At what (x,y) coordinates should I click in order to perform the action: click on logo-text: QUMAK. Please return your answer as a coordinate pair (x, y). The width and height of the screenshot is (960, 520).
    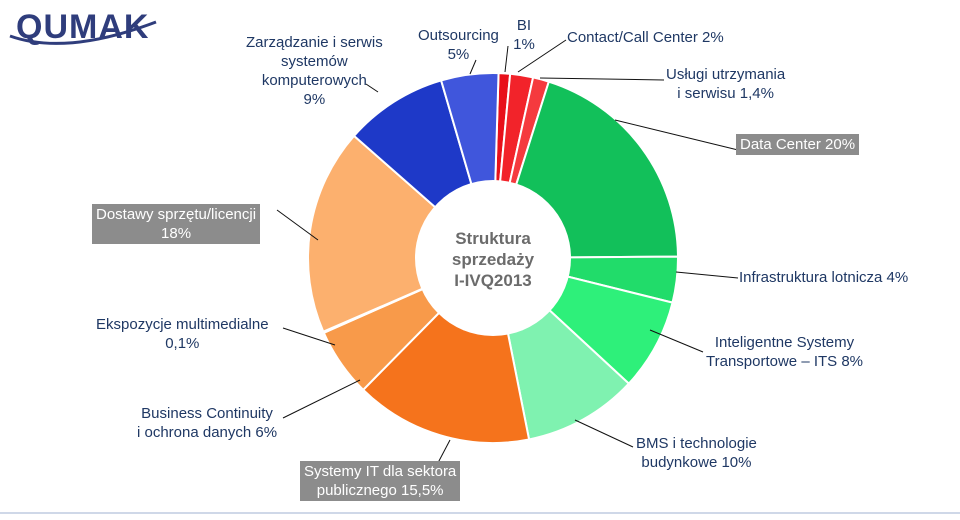
    Looking at the image, I should click on (83, 27).